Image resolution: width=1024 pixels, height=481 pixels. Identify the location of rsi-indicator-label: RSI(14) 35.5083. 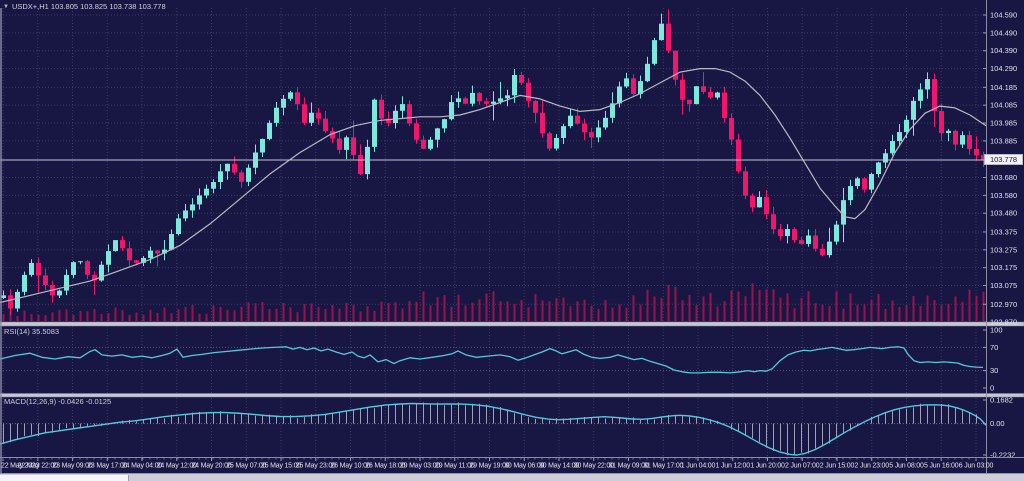
(32, 331).